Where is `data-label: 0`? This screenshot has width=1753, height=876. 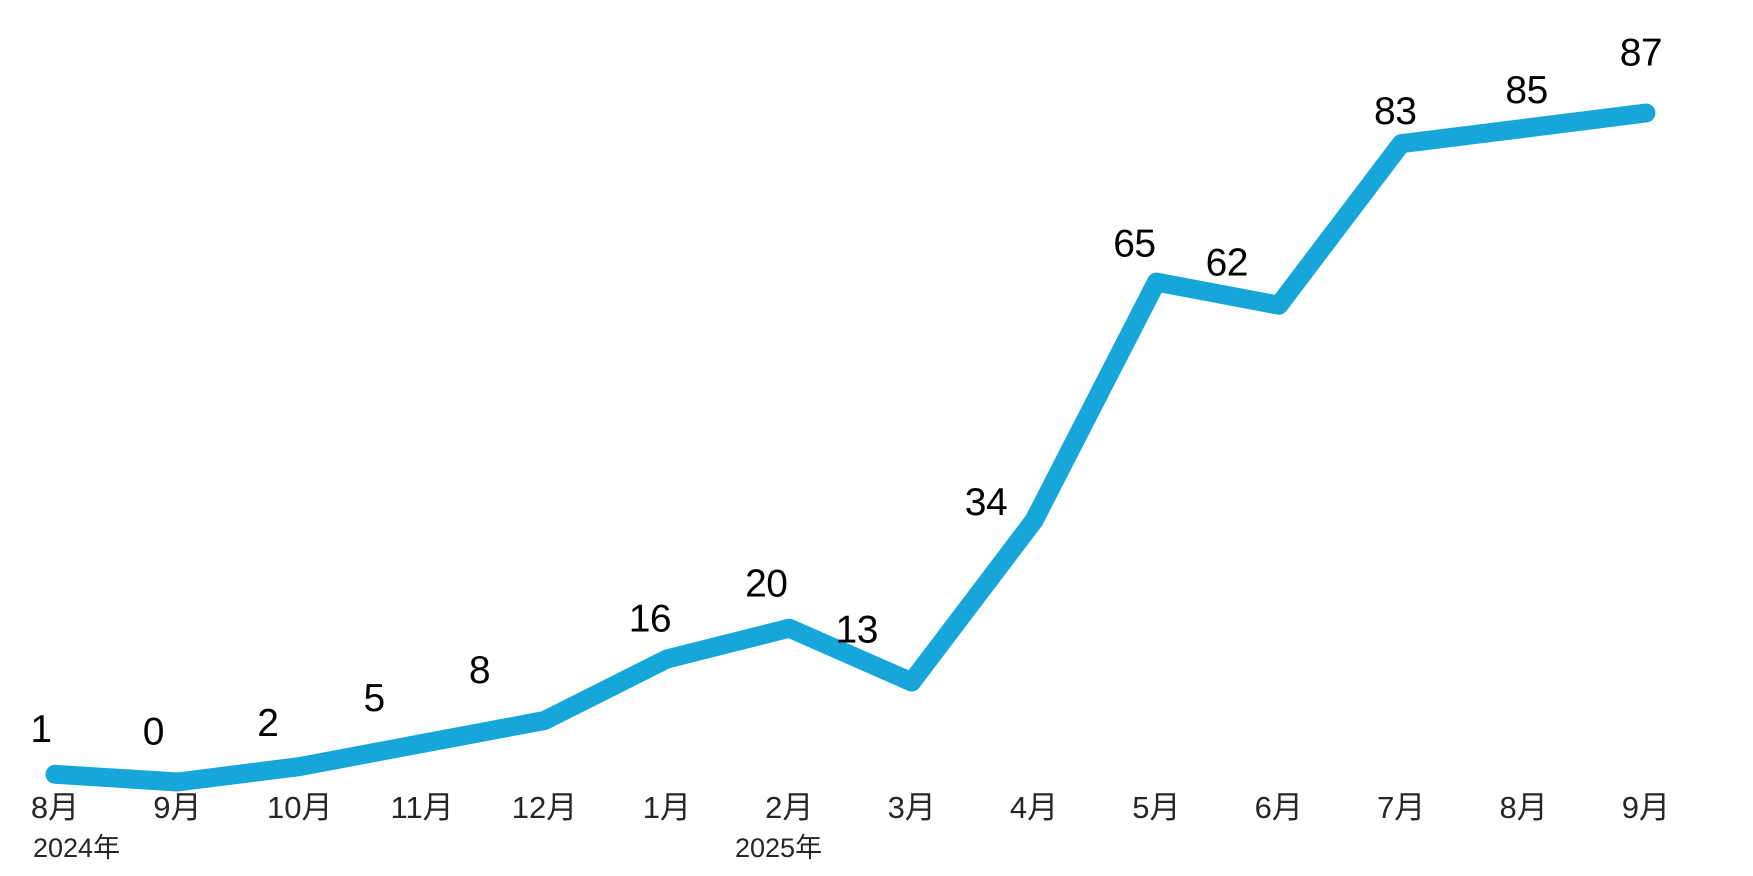
data-label: 0 is located at coordinates (153, 732).